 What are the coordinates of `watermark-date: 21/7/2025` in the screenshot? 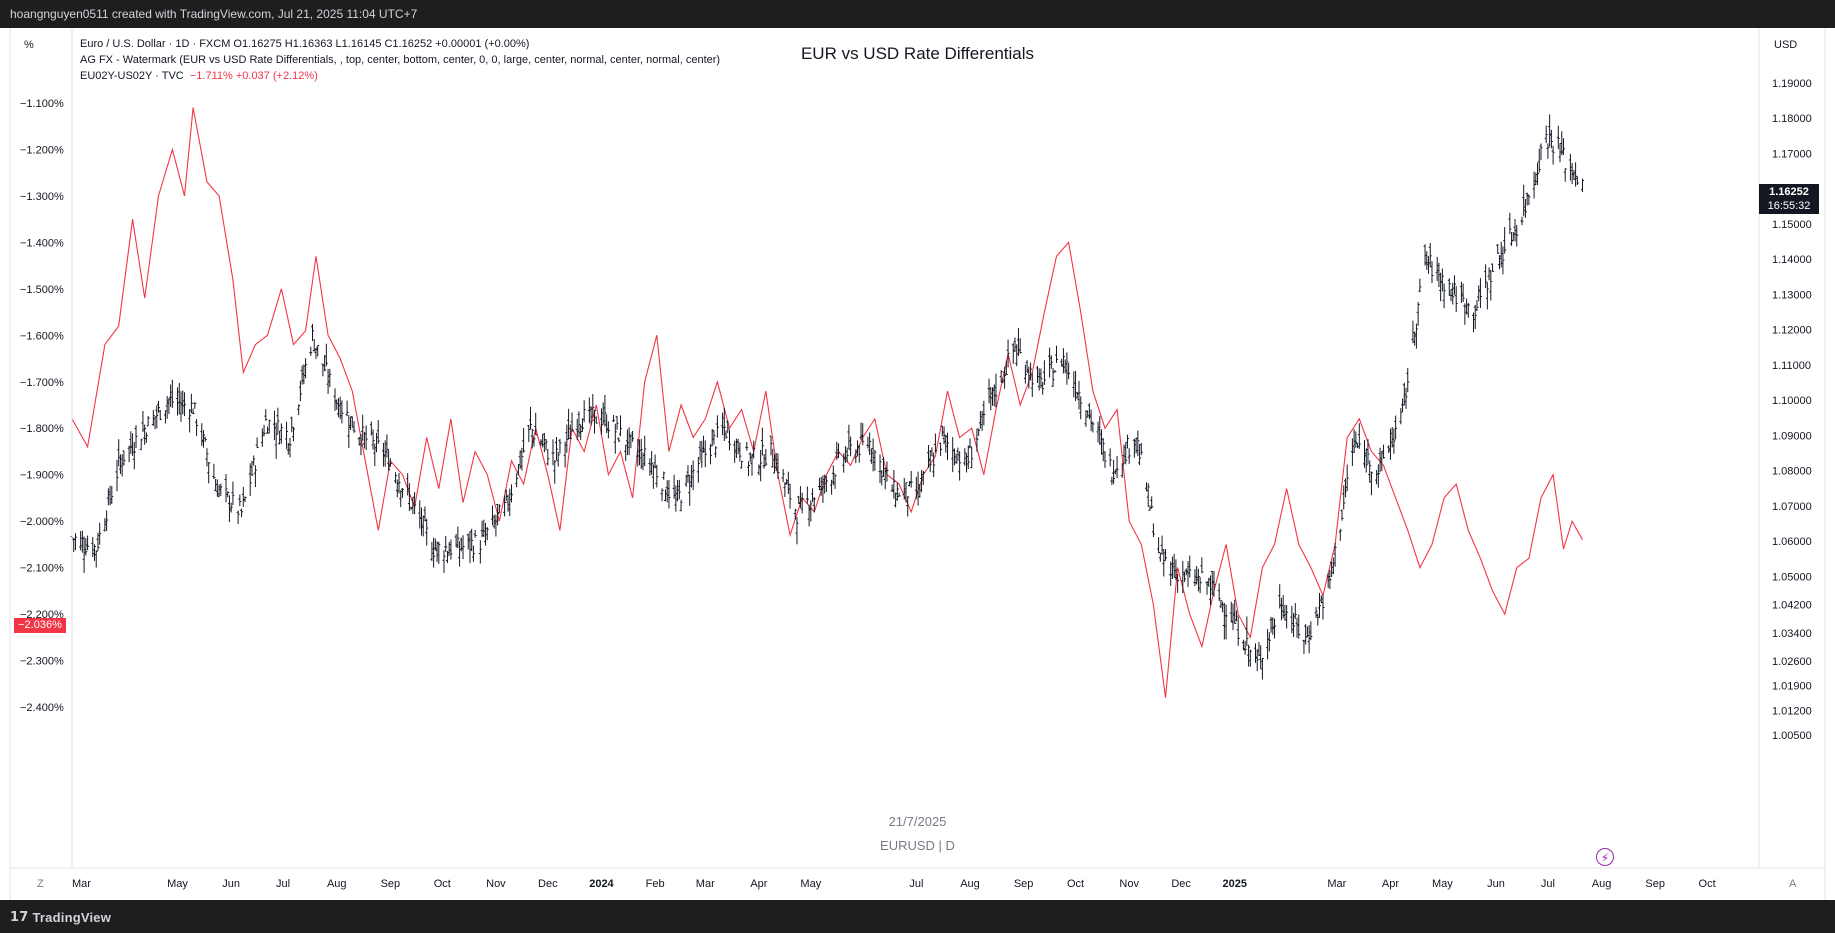 It's located at (917, 821).